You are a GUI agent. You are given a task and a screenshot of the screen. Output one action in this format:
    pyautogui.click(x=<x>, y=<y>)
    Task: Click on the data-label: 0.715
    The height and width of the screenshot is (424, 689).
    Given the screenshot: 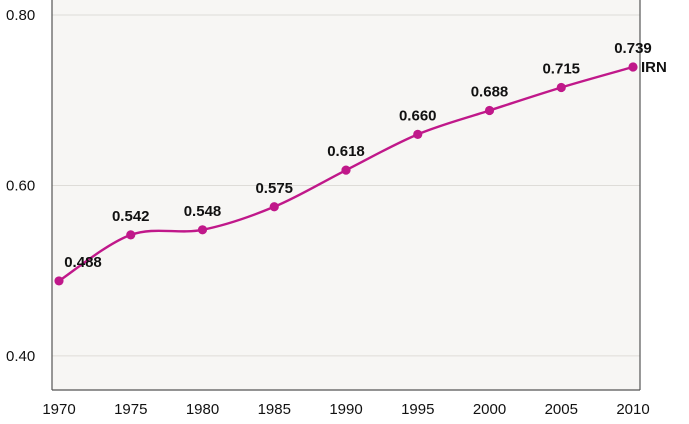 What is the action you would take?
    pyautogui.click(x=561, y=68)
    